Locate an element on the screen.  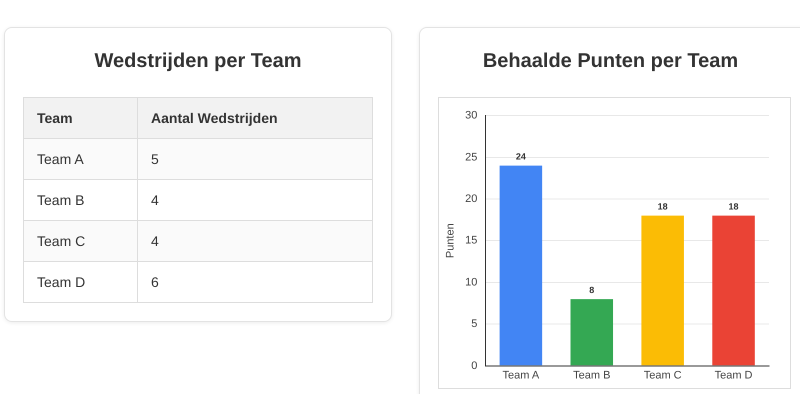
x-tick-label: Team D is located at coordinates (733, 375).